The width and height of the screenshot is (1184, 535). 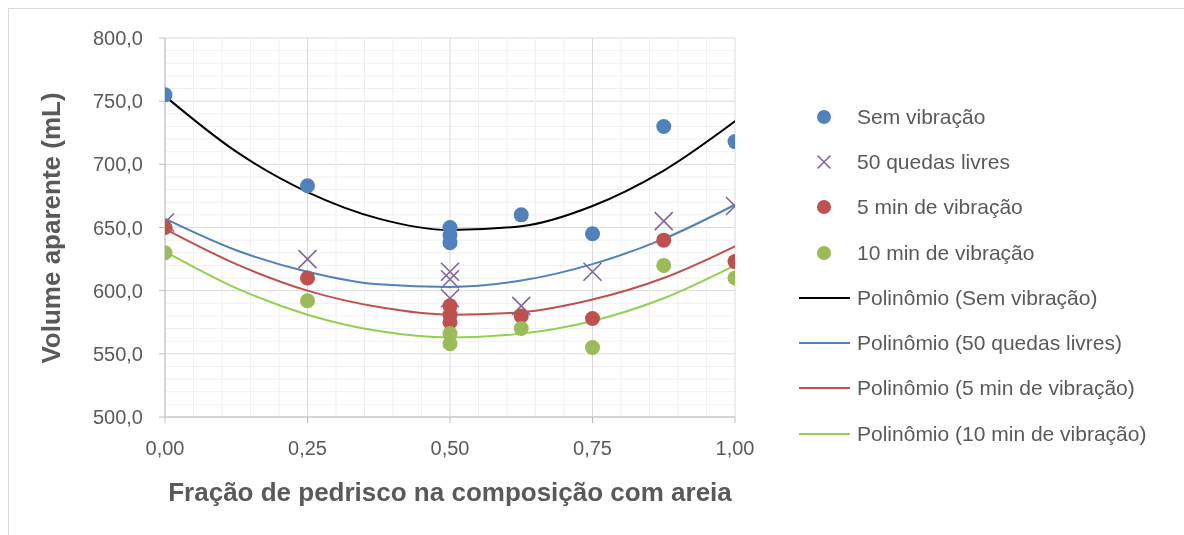 I want to click on x-tick-label: 0,00, so click(x=165, y=448).